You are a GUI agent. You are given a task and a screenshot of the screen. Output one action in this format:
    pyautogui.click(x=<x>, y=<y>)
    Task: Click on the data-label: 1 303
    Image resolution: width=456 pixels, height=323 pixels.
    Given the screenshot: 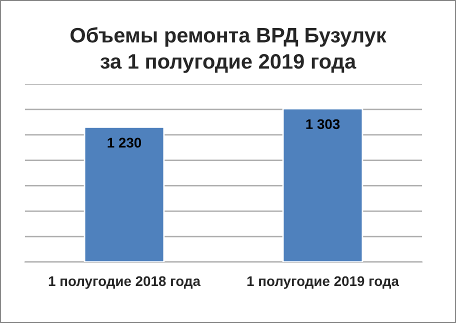 What is the action you would take?
    pyautogui.click(x=323, y=124)
    